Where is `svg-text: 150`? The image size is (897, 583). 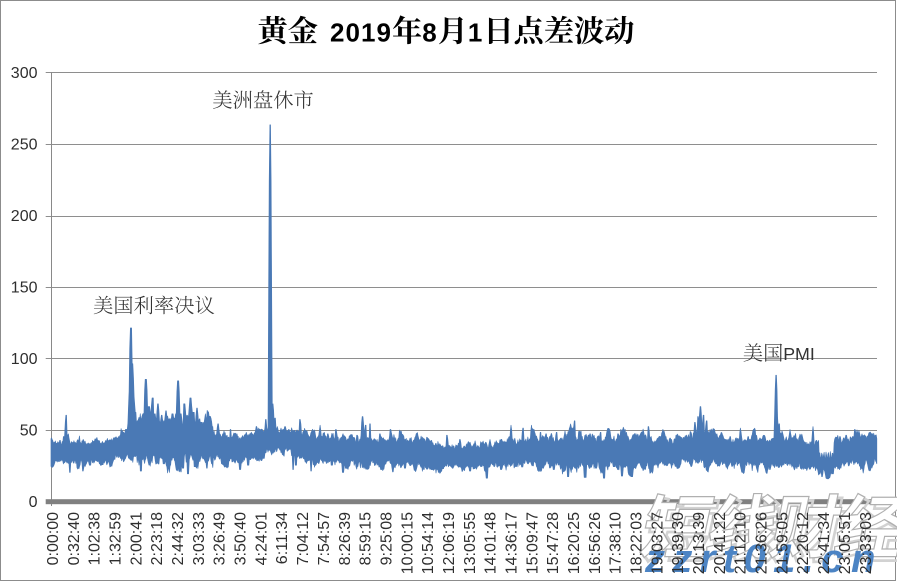 svg-text: 150 is located at coordinates (24, 287).